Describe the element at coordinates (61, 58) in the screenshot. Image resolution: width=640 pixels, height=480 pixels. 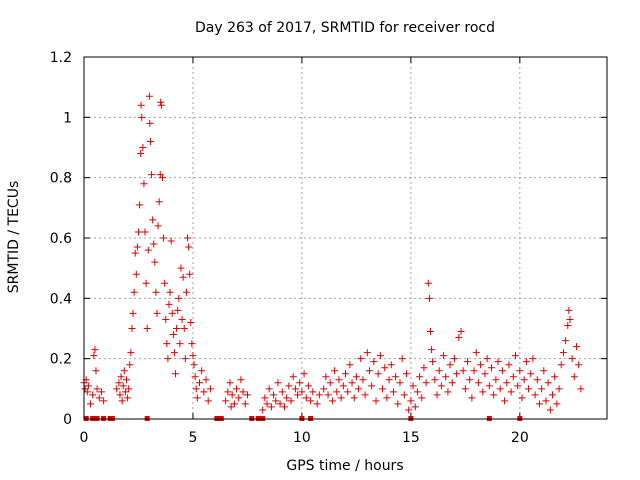
I see `y-tick-label: 1.2` at that location.